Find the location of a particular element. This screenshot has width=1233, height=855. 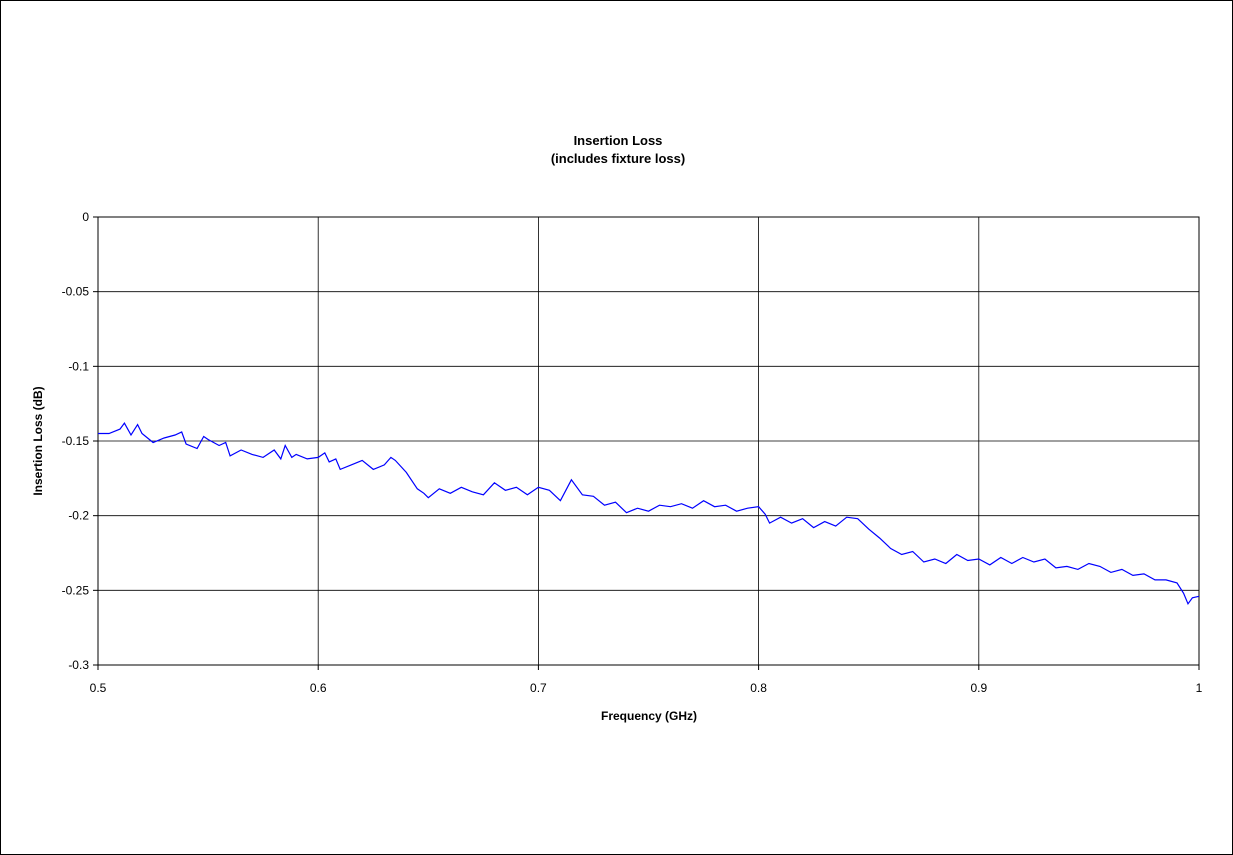

y-tick-label: -0.1 is located at coordinates (78, 366).